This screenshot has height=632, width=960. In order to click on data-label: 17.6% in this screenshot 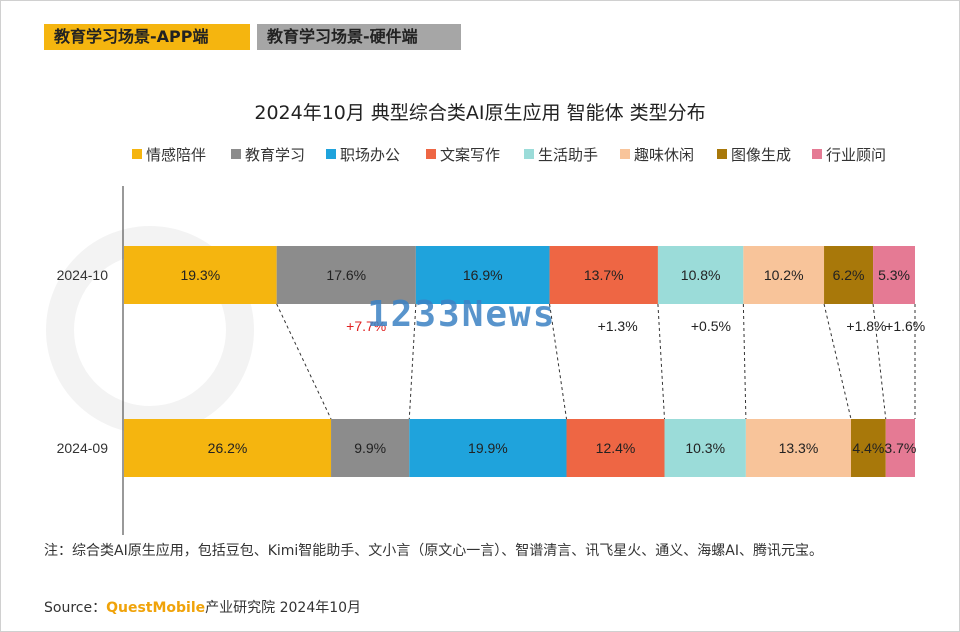, I will do `click(346, 275)`.